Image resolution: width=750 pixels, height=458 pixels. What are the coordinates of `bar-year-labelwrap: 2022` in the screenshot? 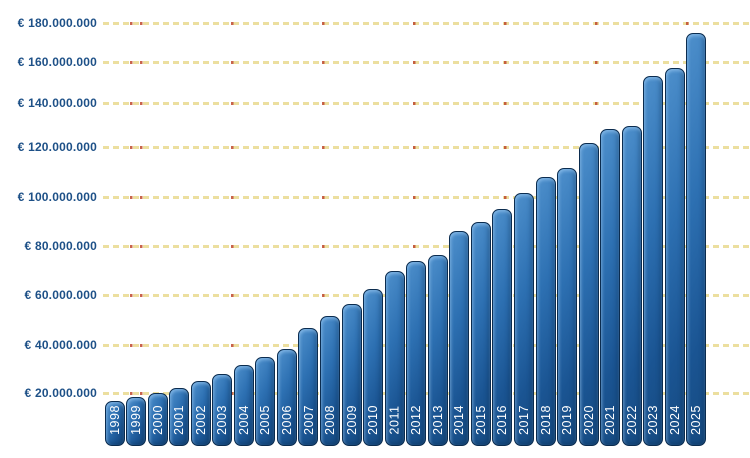 It's located at (632, 420).